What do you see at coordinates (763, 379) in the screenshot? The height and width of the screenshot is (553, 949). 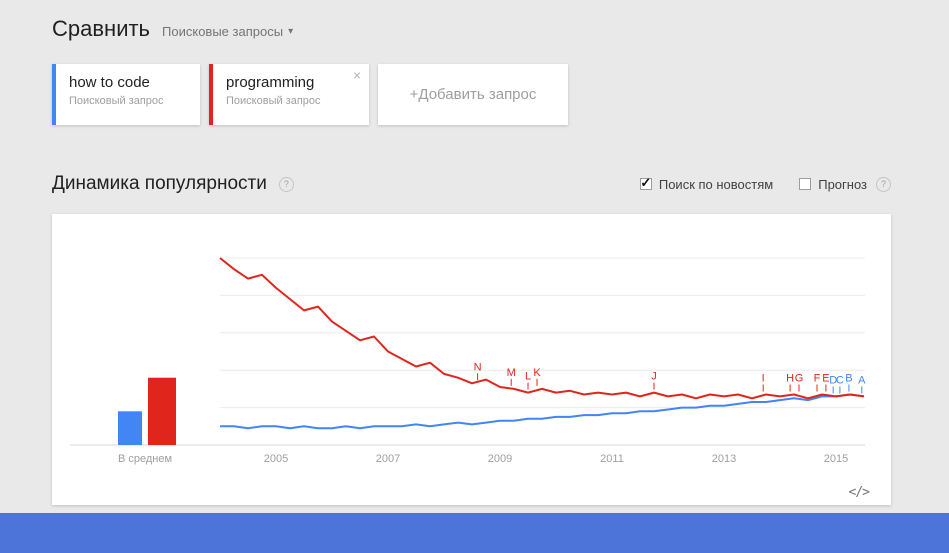 I see `annotation-letter: I` at bounding box center [763, 379].